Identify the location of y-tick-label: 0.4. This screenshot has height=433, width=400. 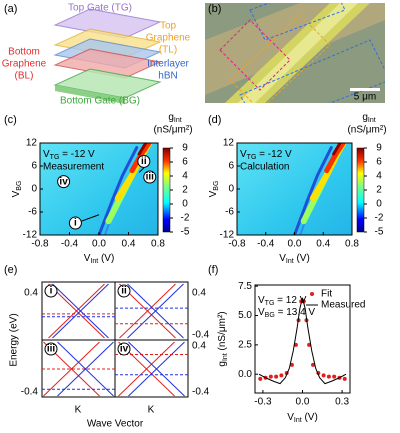
(31, 293).